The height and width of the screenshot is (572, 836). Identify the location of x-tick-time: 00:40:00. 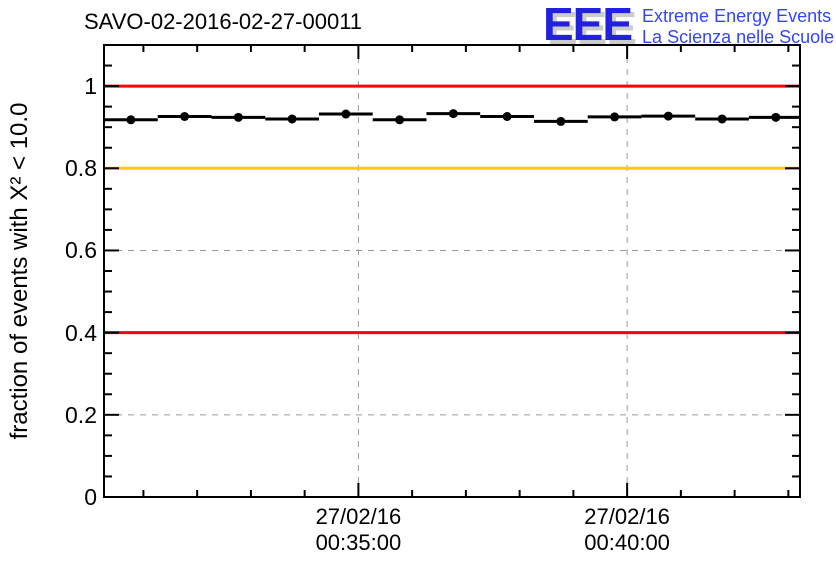
(627, 542).